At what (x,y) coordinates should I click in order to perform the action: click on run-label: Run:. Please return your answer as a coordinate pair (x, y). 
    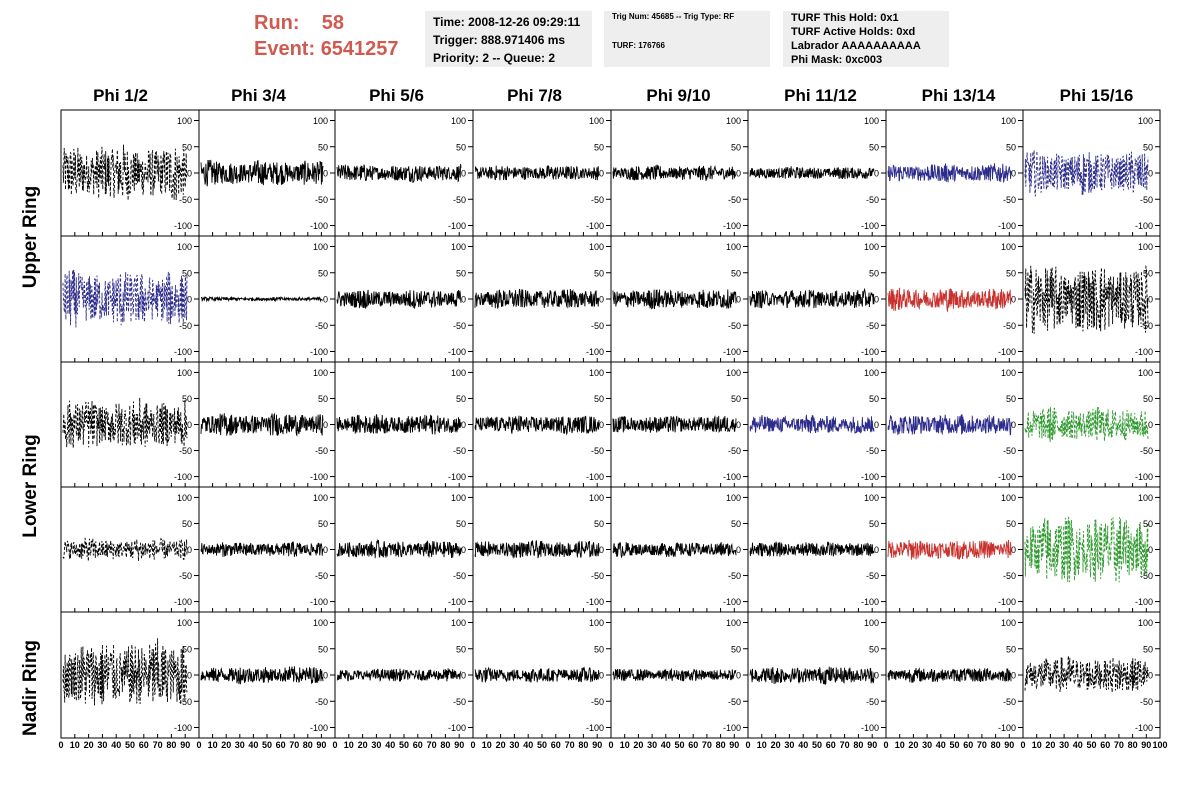
    Looking at the image, I should click on (277, 23).